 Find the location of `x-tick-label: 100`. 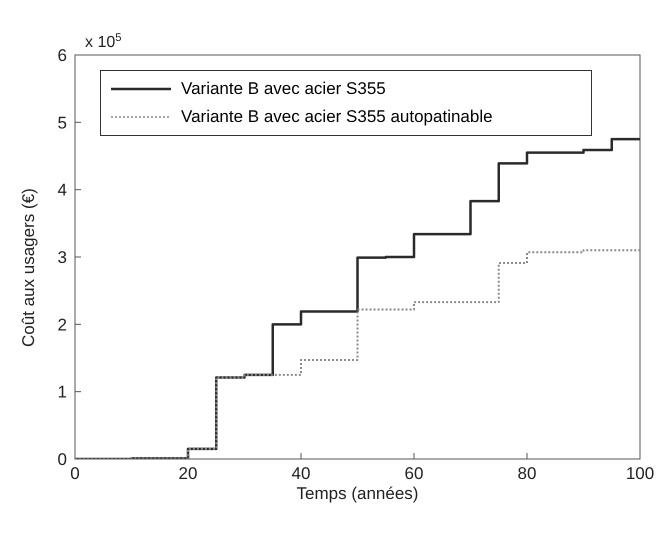

x-tick-label: 100 is located at coordinates (640, 474).